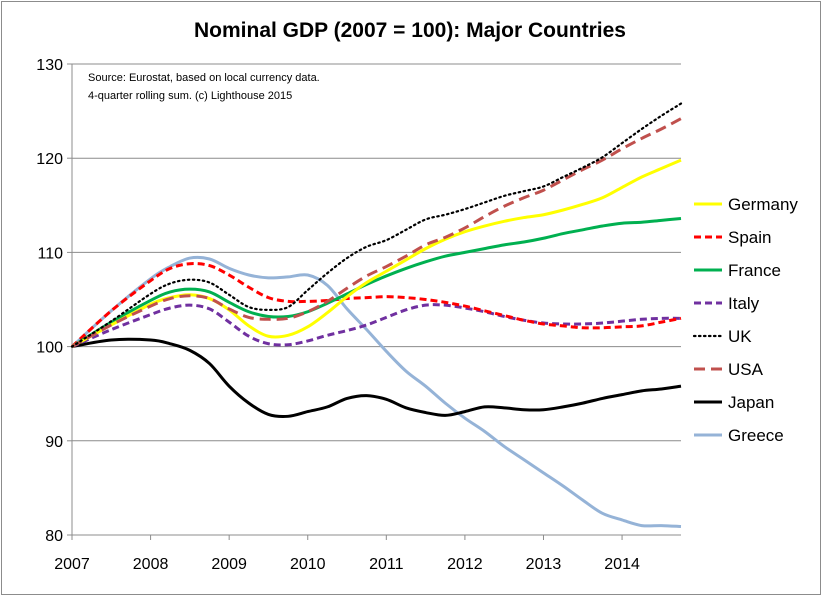 Image resolution: width=824 pixels, height=598 pixels. What do you see at coordinates (54, 536) in the screenshot?
I see `y-tick-label-80: 80` at bounding box center [54, 536].